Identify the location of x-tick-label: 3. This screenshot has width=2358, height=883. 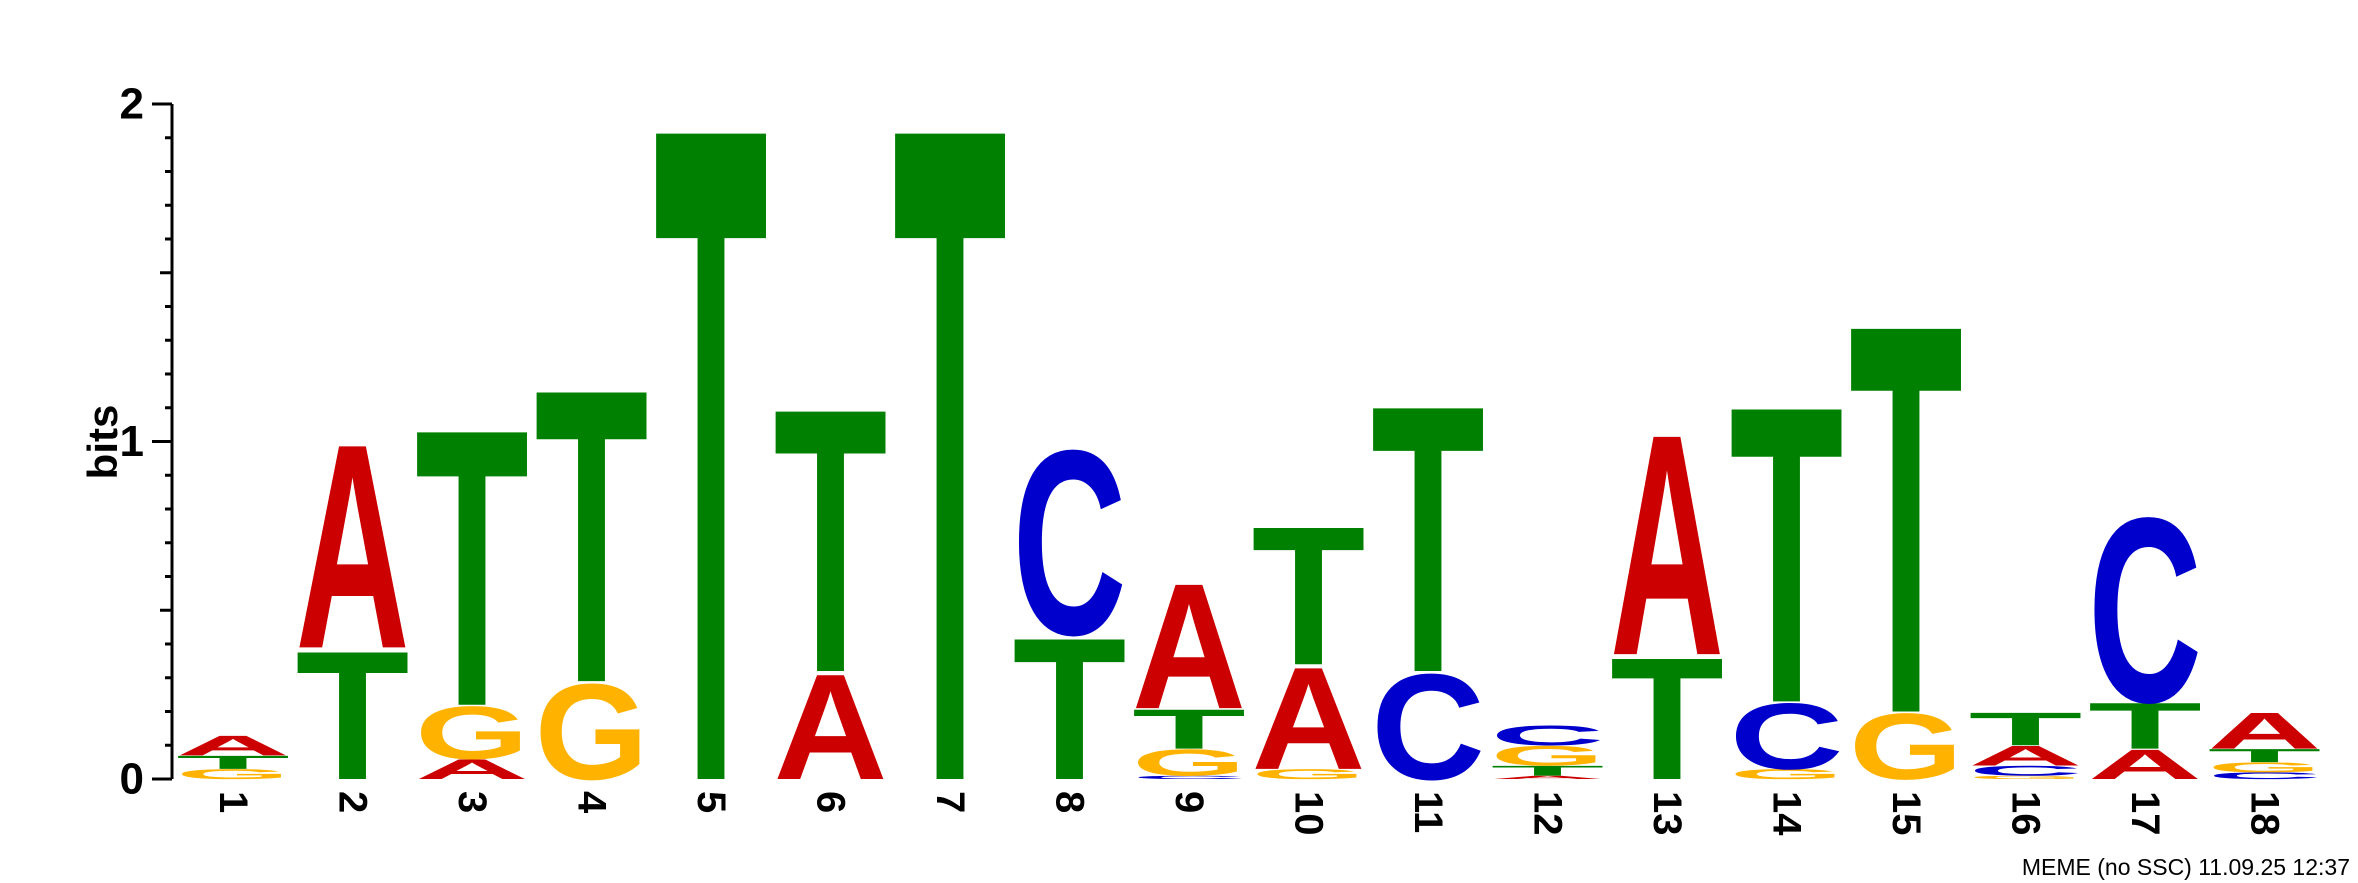
(472, 802).